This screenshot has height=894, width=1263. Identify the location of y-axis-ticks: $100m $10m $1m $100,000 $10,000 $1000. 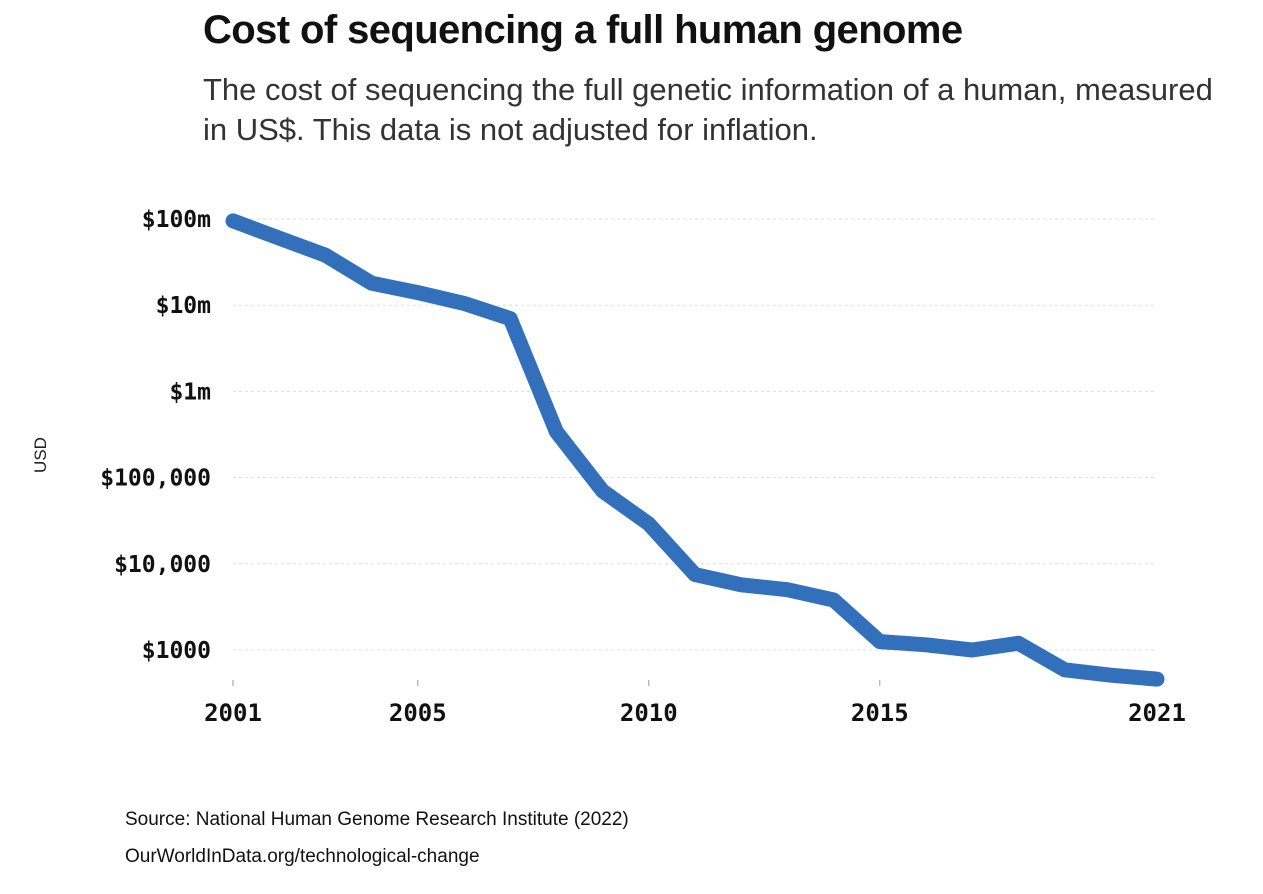
(155, 435).